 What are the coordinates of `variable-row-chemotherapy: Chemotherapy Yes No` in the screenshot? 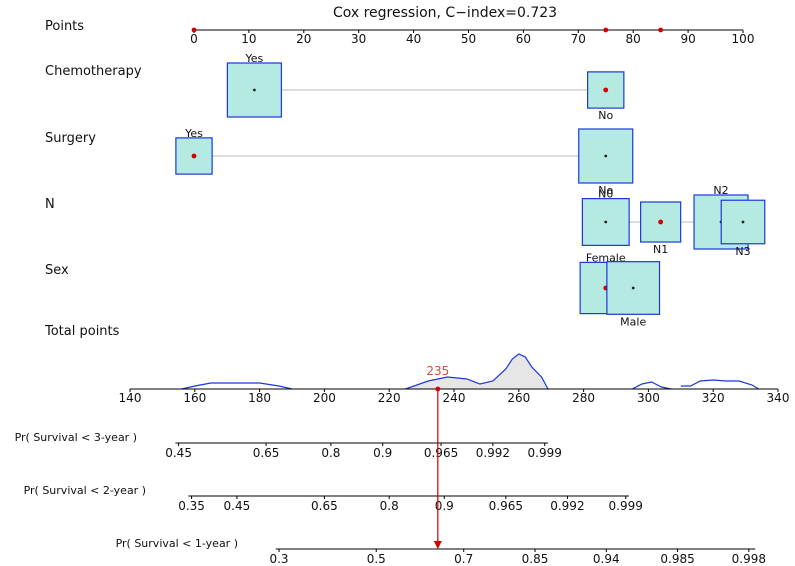 It's located at (335, 87).